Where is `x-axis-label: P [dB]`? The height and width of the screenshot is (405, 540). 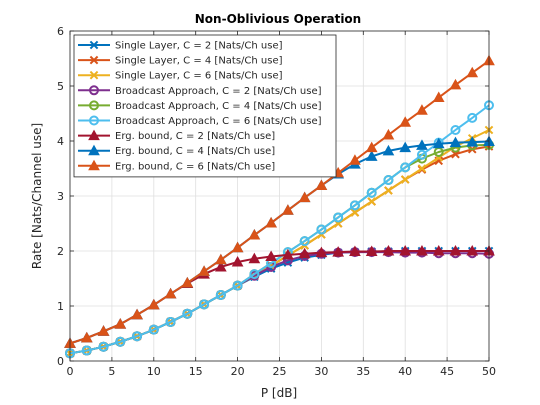 x-axis-label: P [dB] is located at coordinates (279, 393).